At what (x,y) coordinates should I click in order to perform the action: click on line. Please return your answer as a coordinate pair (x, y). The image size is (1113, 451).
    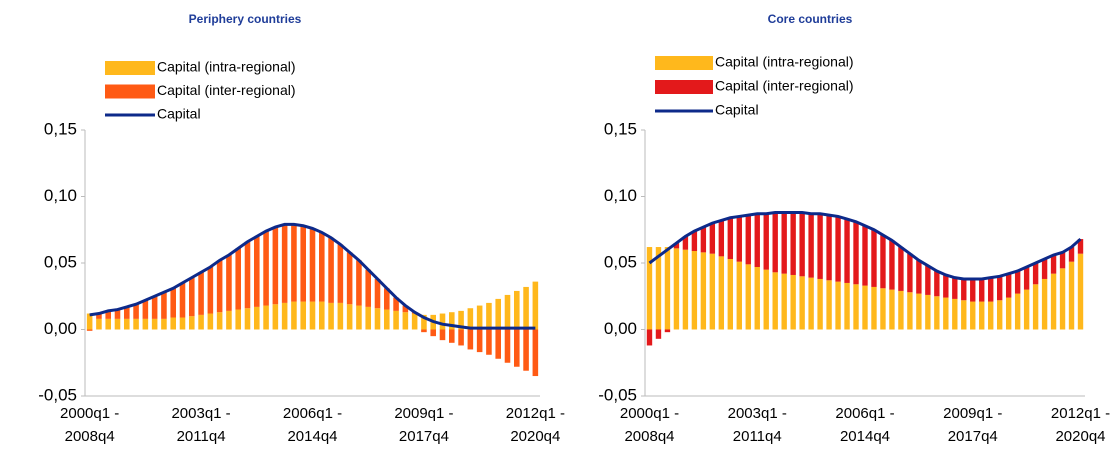
    Looking at the image, I should click on (865, 245).